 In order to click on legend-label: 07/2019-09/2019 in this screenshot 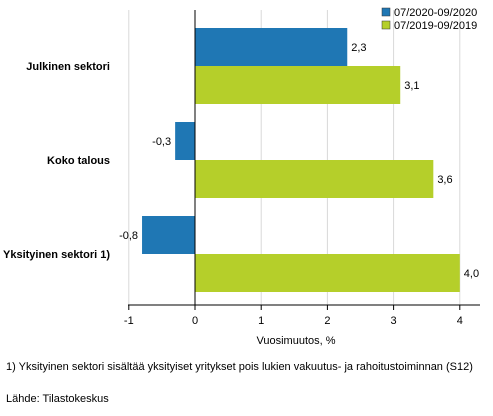, I will do `click(435, 26)`.